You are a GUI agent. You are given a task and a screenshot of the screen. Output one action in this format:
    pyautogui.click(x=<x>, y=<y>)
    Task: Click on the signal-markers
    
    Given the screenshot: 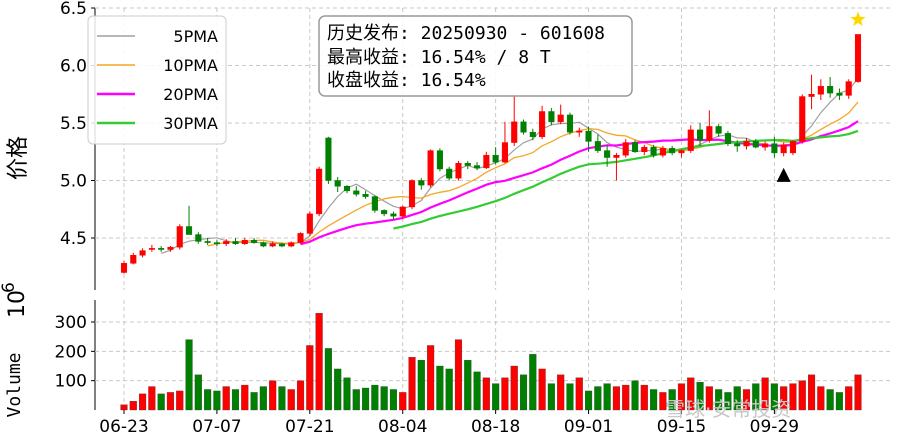 What is the action you would take?
    pyautogui.click(x=821, y=96)
    